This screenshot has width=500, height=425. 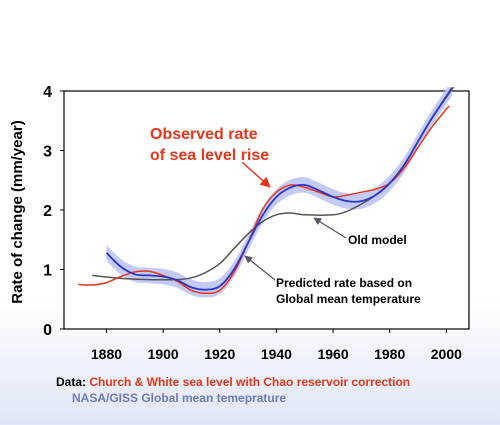 What do you see at coordinates (389, 354) in the screenshot?
I see `x-tick-label: 1980` at bounding box center [389, 354].